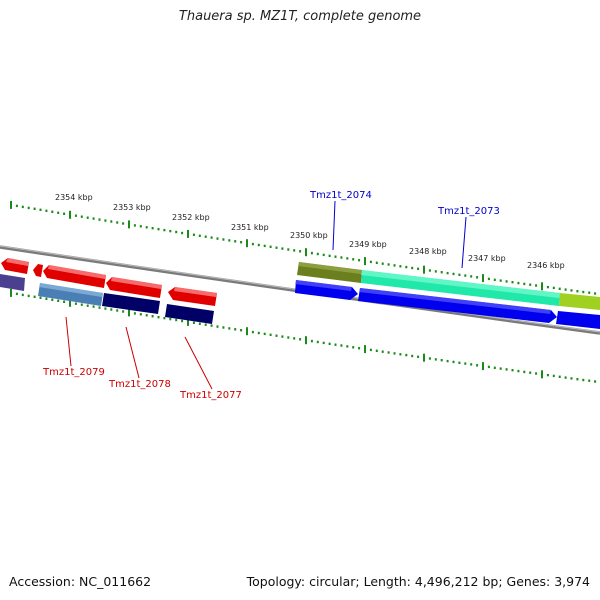 The height and width of the screenshot is (600, 600). Describe the element at coordinates (191, 217) in the screenshot. I see `kbp-label: 2352 kbp` at that location.